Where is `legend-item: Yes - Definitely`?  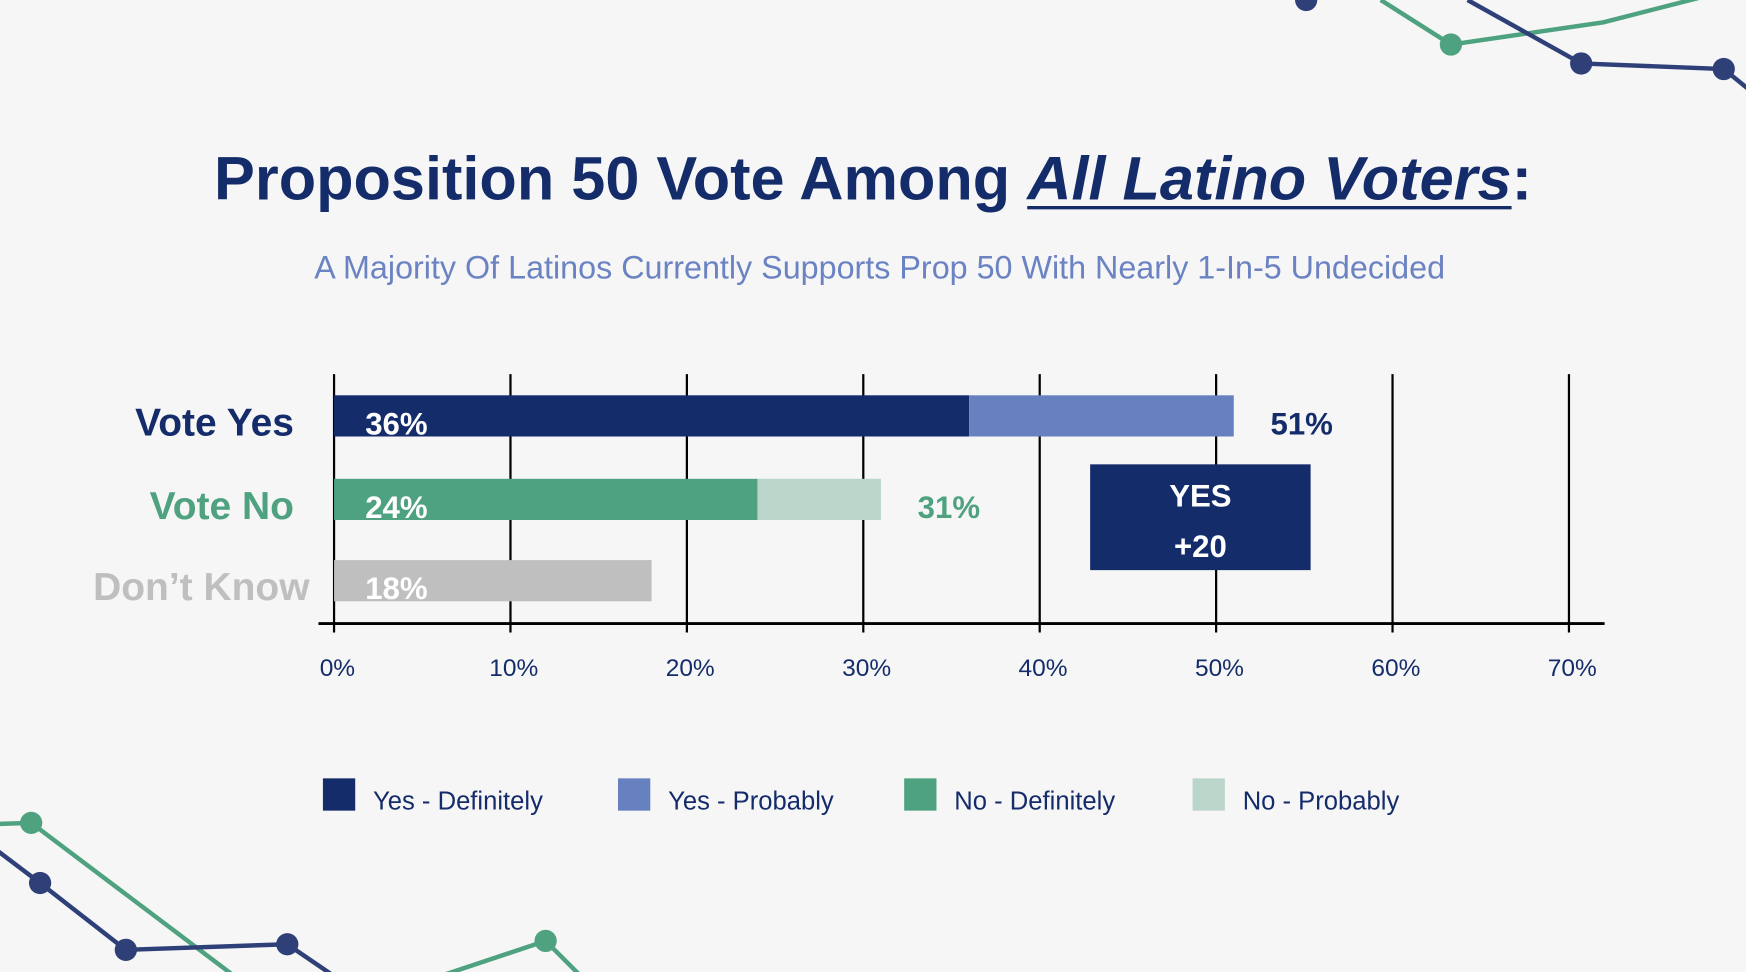 legend-item: Yes - Definitely is located at coordinates (470, 797).